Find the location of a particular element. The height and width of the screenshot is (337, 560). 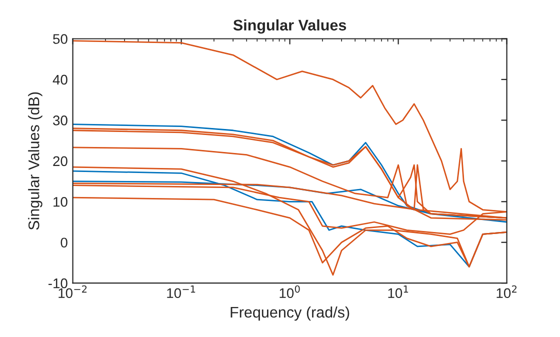

y-tick-label: 10 is located at coordinates (61, 201).